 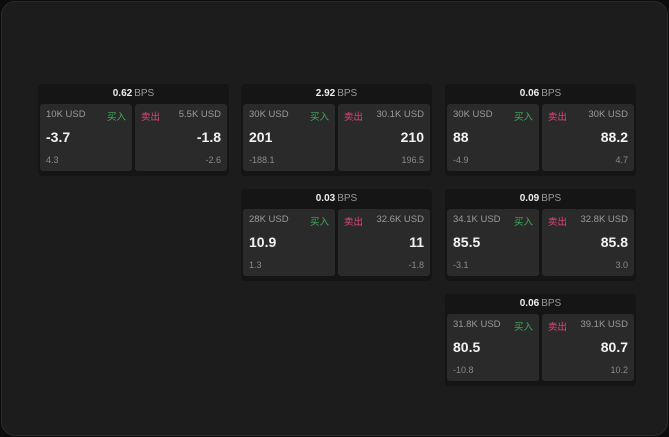 I want to click on ask-size: 32.6K USD, so click(x=400, y=219).